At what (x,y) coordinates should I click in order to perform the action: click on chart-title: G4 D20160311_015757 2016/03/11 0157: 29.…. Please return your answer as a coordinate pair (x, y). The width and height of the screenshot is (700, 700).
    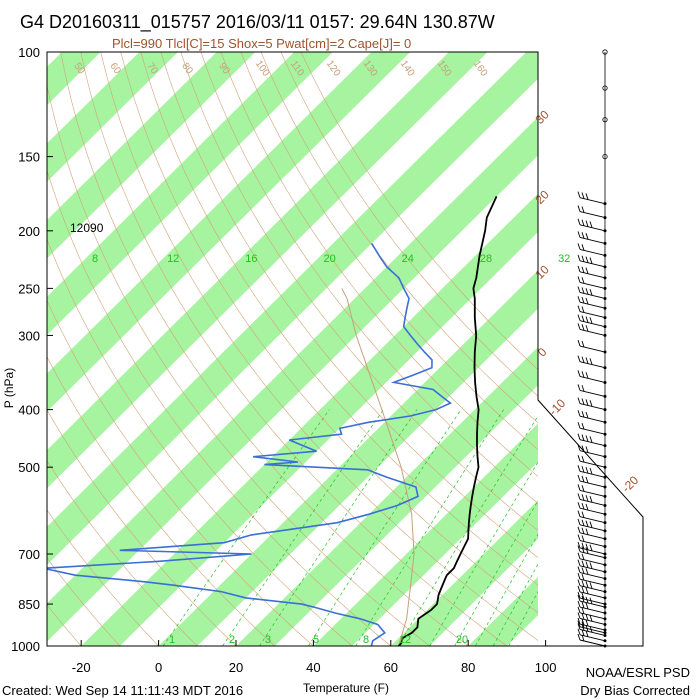
    Looking at the image, I should click on (257, 22).